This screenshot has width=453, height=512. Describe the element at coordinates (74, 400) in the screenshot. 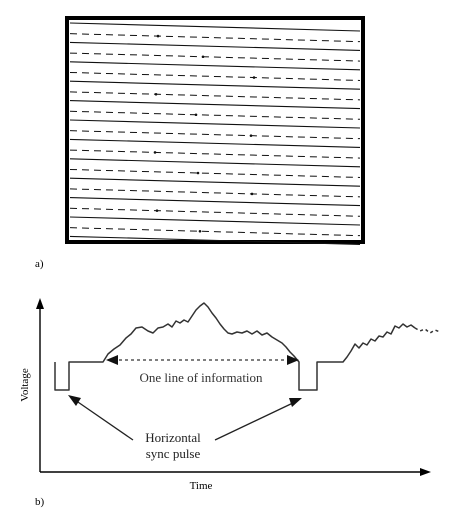

I see `sync-arrow-left-head` at that location.